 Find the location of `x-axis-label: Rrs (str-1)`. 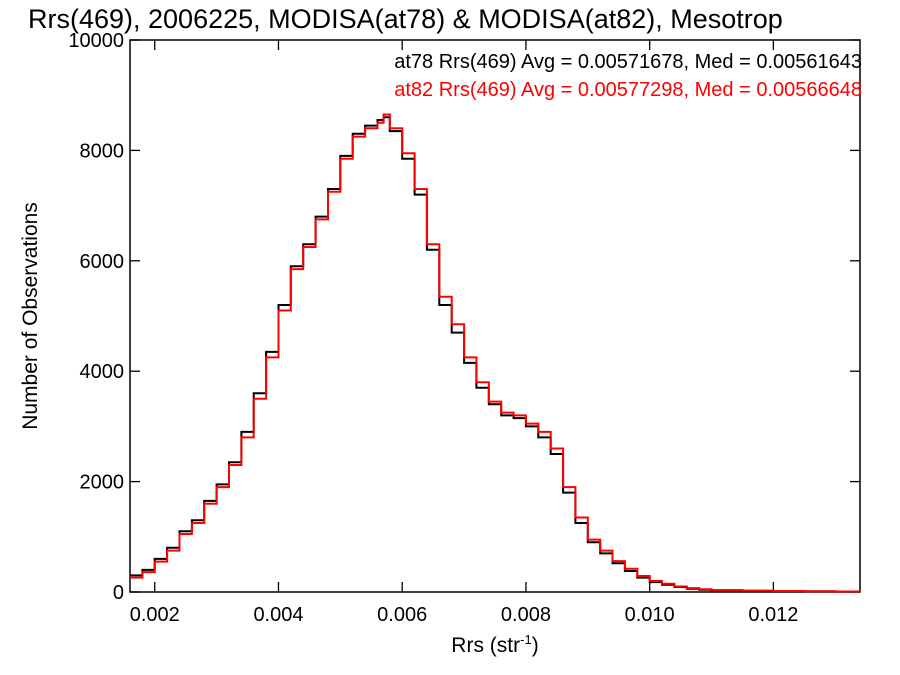

x-axis-label: Rrs (str-1) is located at coordinates (494, 644).